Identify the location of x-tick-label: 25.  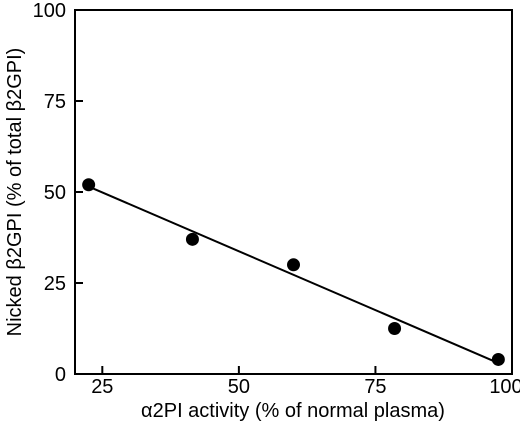
(102, 387).